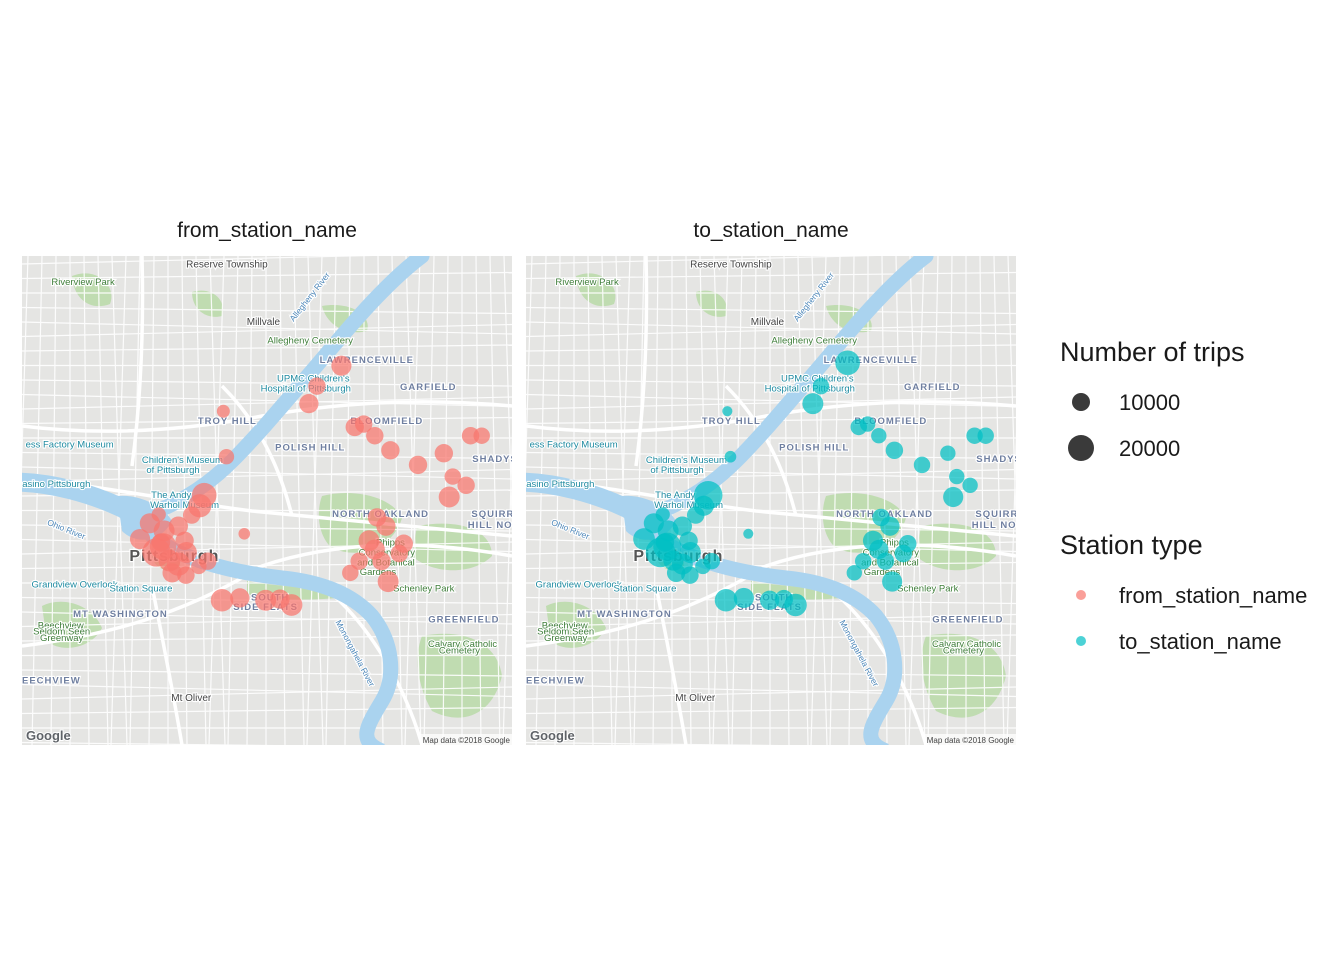 The width and height of the screenshot is (1344, 960). I want to click on size-legend-label-10000: 10000, so click(1150, 402).